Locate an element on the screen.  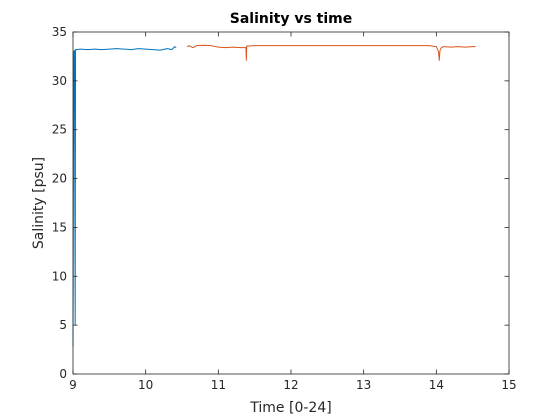
y-tick-label: 20 is located at coordinates (59, 179).